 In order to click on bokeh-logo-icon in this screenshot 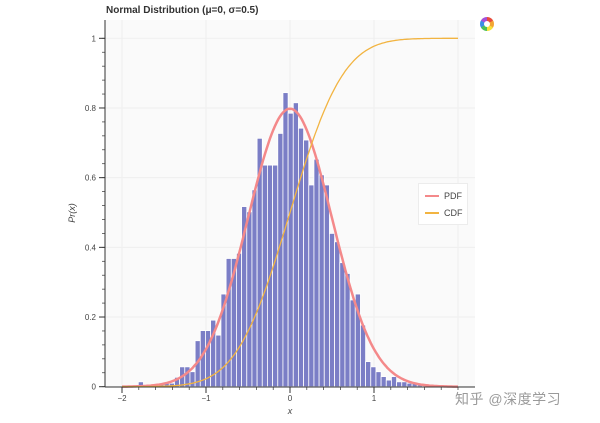, I will do `click(487, 24)`.